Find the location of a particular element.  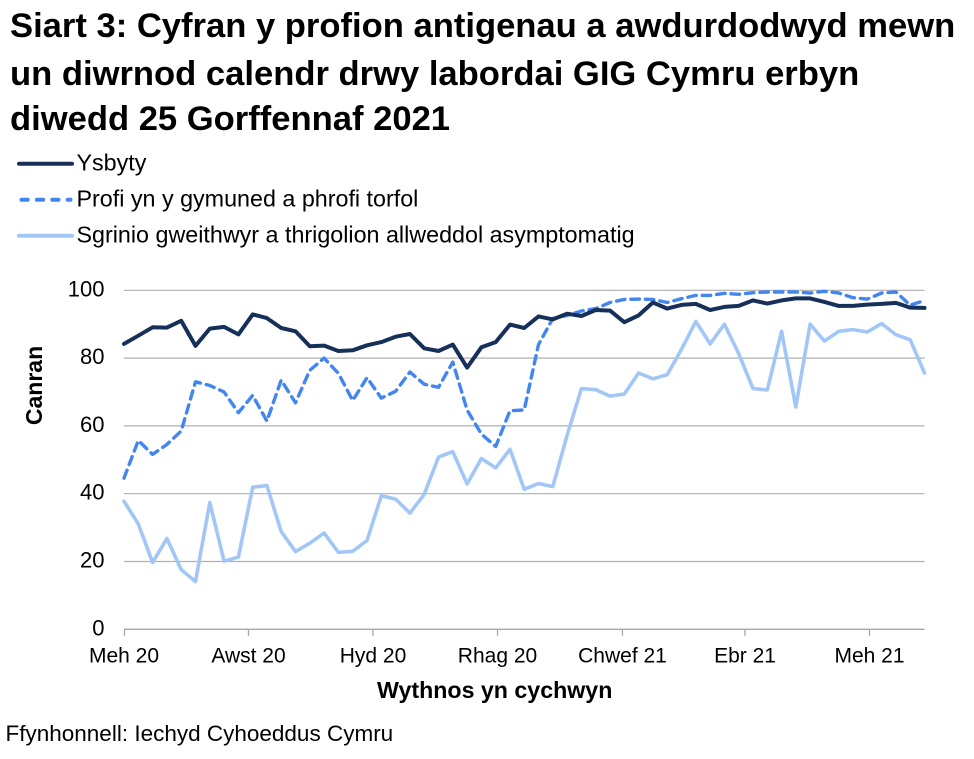

svg-text: Meh 20 is located at coordinates (124, 656).